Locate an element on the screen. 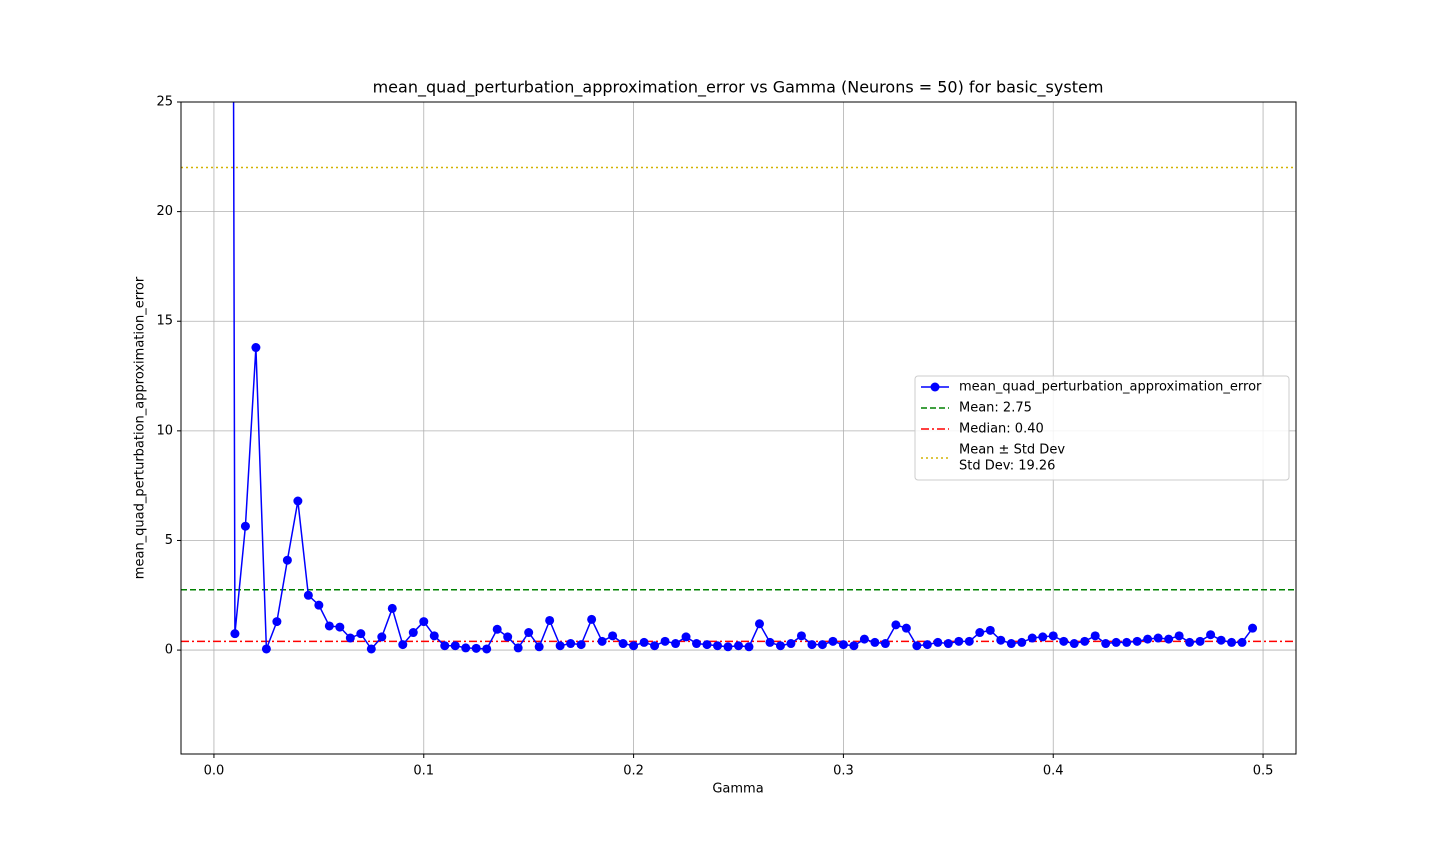 The height and width of the screenshot is (851, 1440). y-tick-label: 20 is located at coordinates (164, 211).